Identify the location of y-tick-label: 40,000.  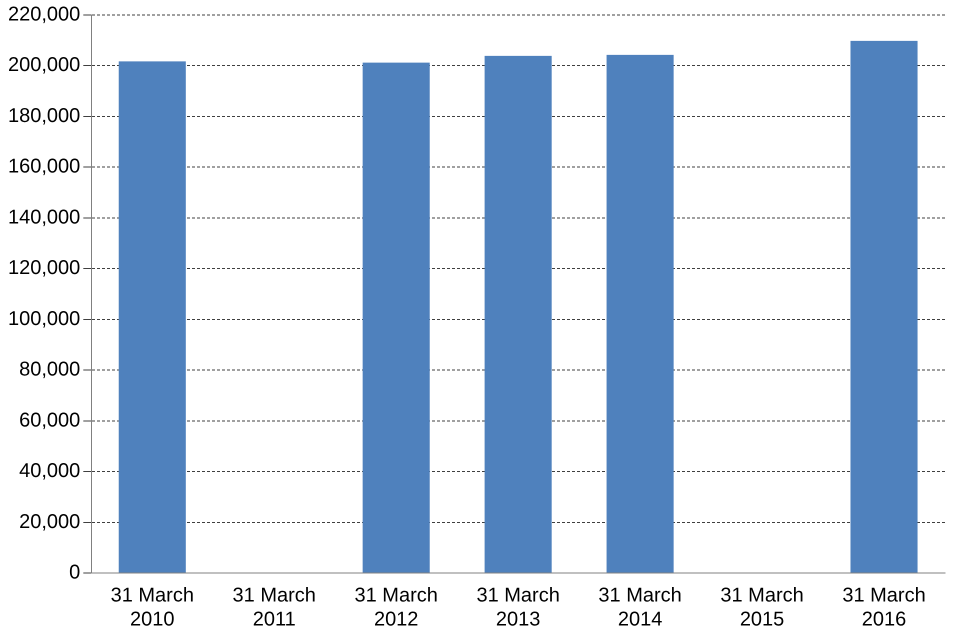
(49, 471).